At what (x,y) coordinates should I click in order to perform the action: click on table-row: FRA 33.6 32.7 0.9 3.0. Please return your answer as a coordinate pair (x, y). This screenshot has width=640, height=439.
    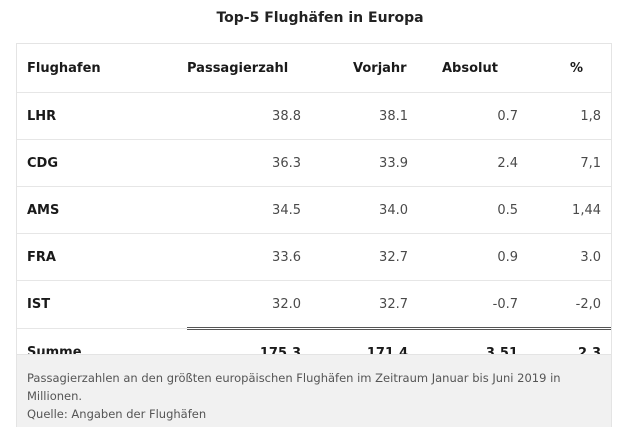
    Looking at the image, I should click on (314, 257).